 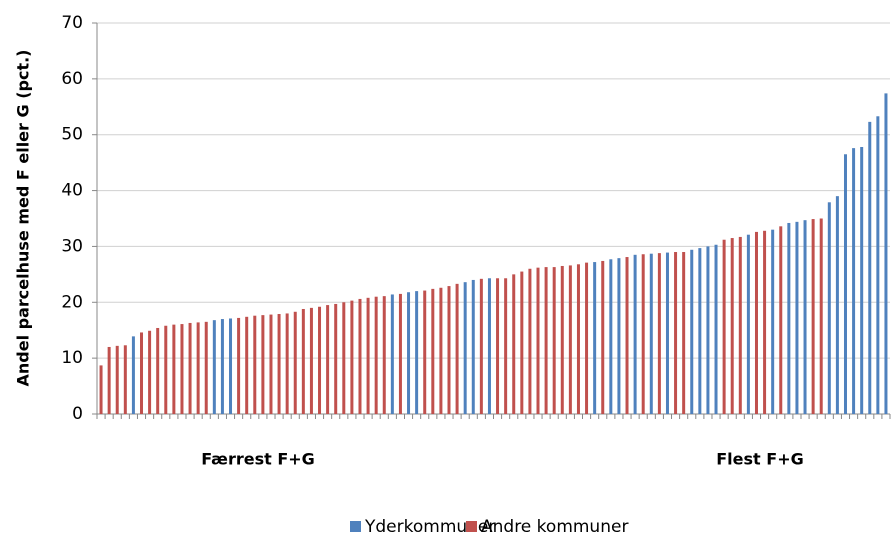 What do you see at coordinates (72, 191) in the screenshot?
I see `y-tick-label: 40` at bounding box center [72, 191].